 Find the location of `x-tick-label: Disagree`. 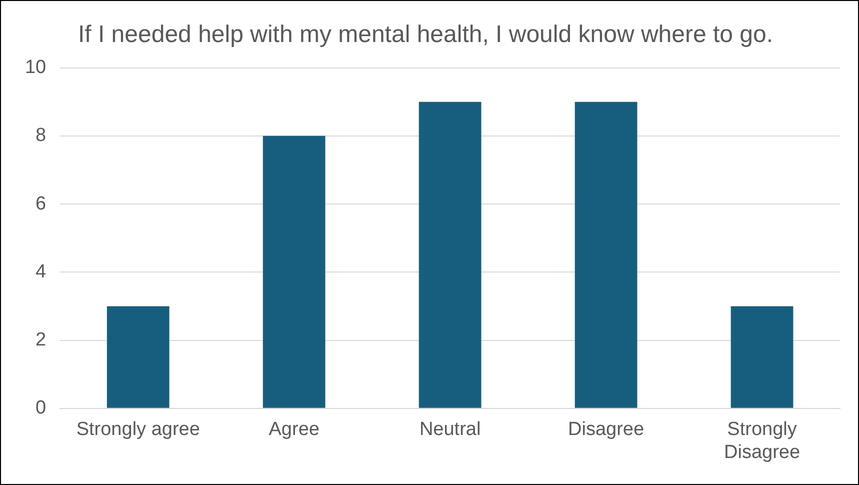

x-tick-label: Disagree is located at coordinates (606, 429).